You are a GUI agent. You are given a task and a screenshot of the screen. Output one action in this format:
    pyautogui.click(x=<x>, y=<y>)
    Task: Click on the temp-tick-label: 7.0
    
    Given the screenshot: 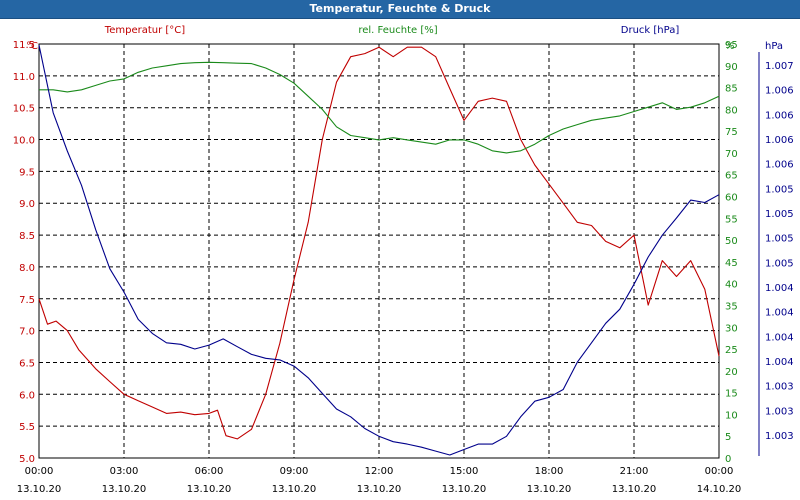 What is the action you would take?
    pyautogui.click(x=27, y=332)
    